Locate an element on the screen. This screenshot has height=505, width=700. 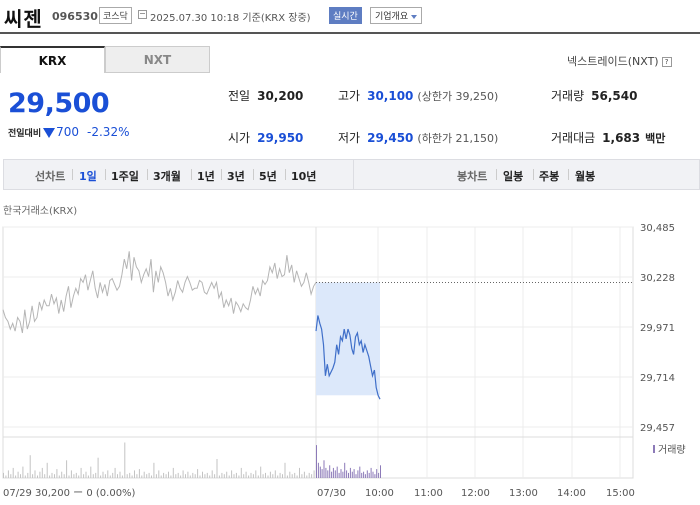
candle-monthly: 월봉 is located at coordinates (585, 176).